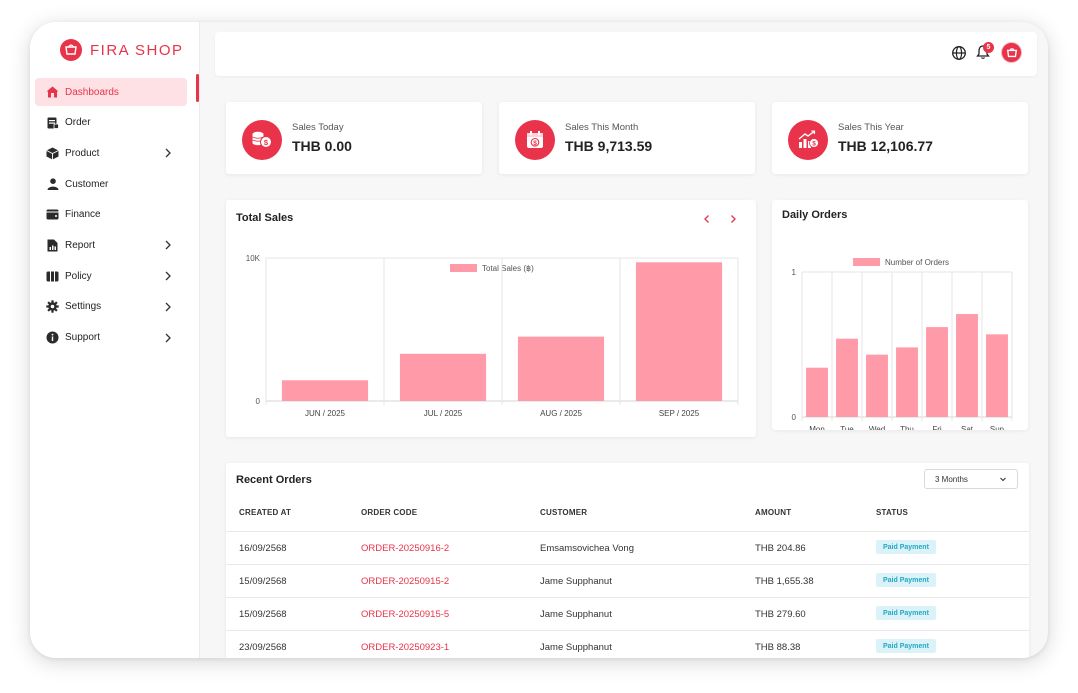 The image size is (1078, 693). I want to click on total-sales-title: Total Sales, so click(265, 218).